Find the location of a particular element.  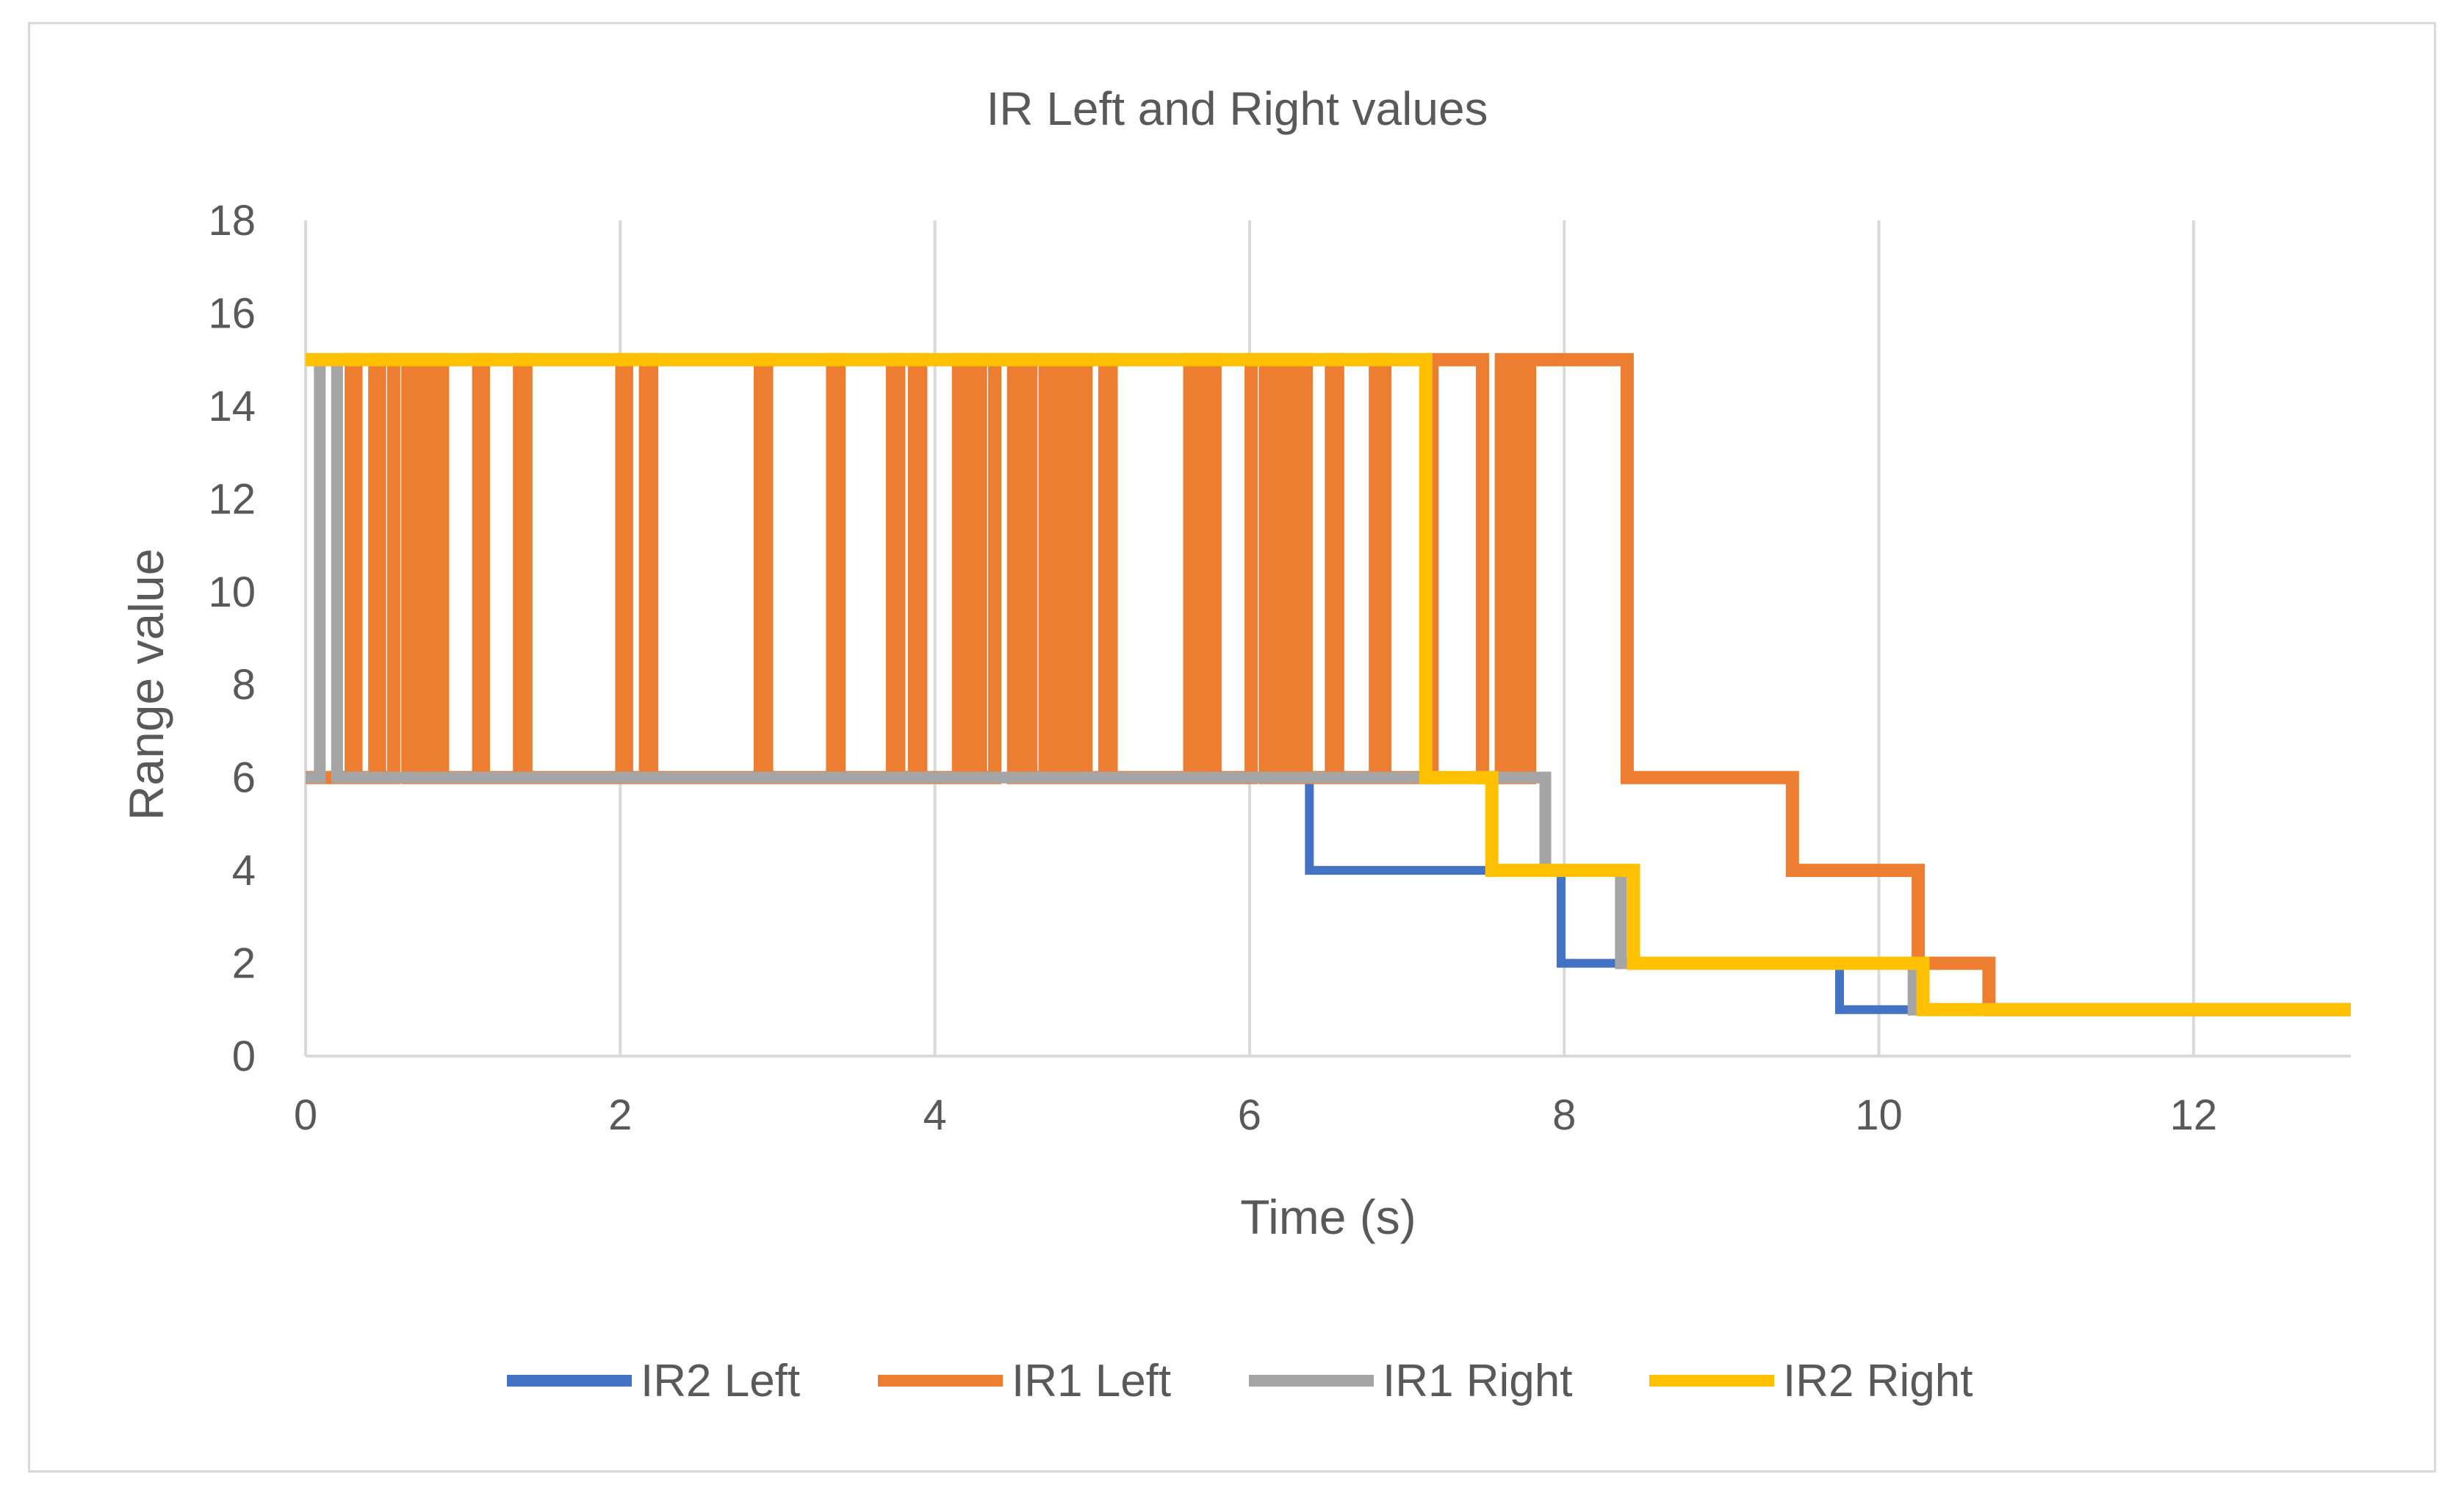

y-axis-title: Range value is located at coordinates (146, 685).